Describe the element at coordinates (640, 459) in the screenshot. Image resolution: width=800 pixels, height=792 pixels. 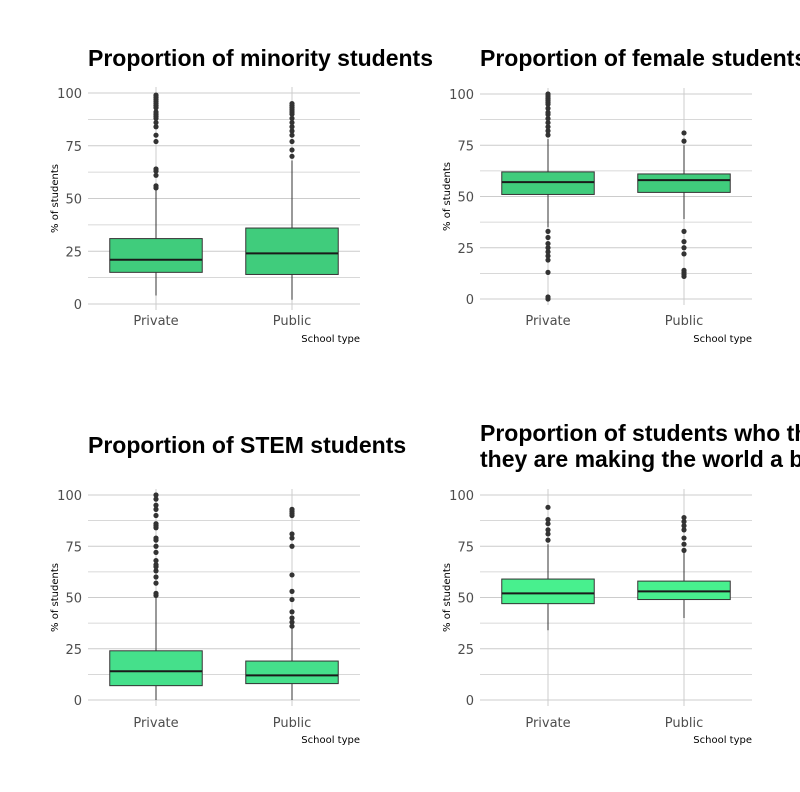
I see `chart-title: they are making the world a bette` at that location.